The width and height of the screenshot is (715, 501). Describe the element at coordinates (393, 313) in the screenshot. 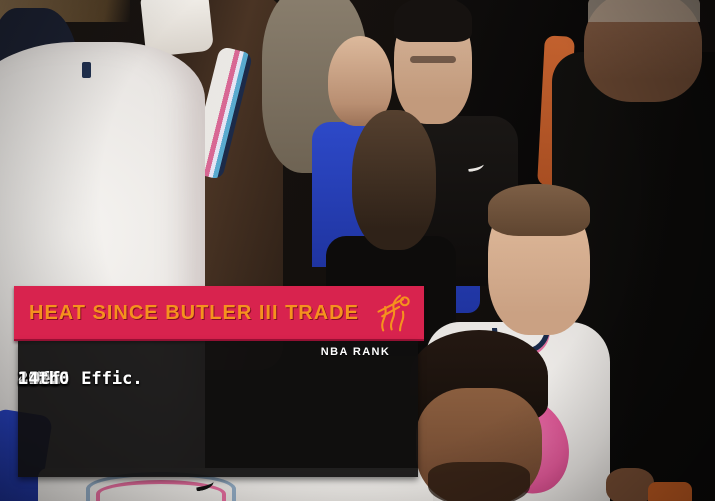

I see `heat-flame-logo-icon` at that location.